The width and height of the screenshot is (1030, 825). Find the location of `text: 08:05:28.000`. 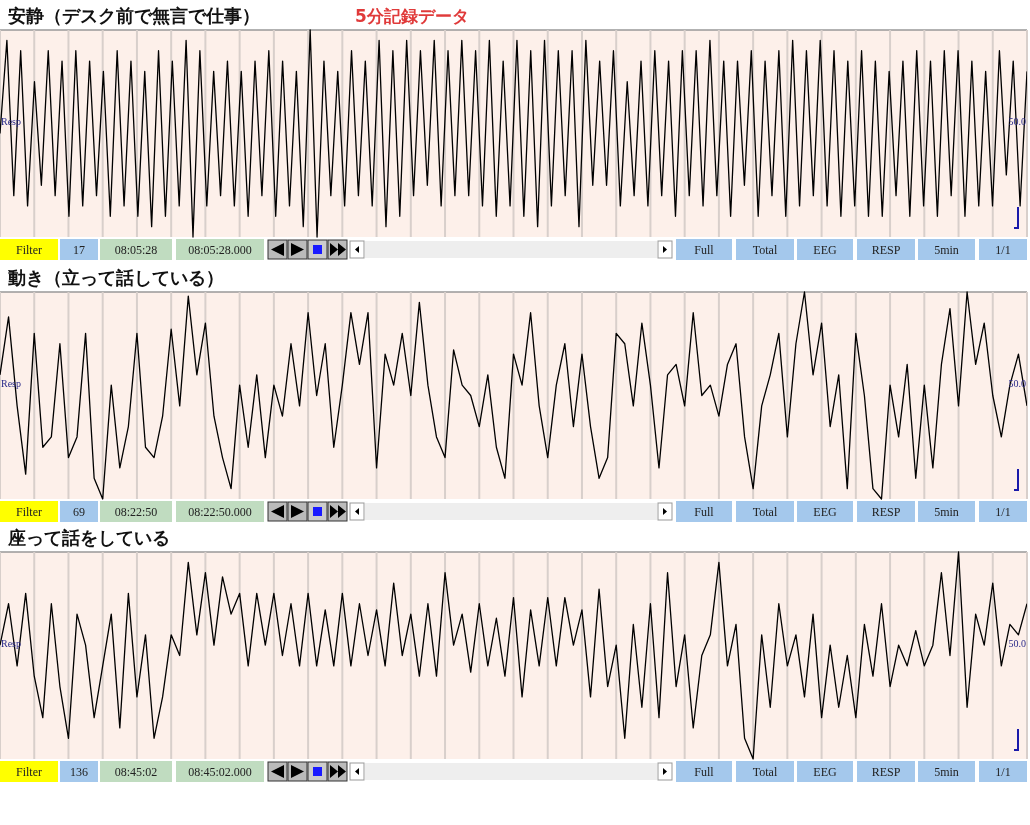

text: 08:05:28.000 is located at coordinates (220, 250).